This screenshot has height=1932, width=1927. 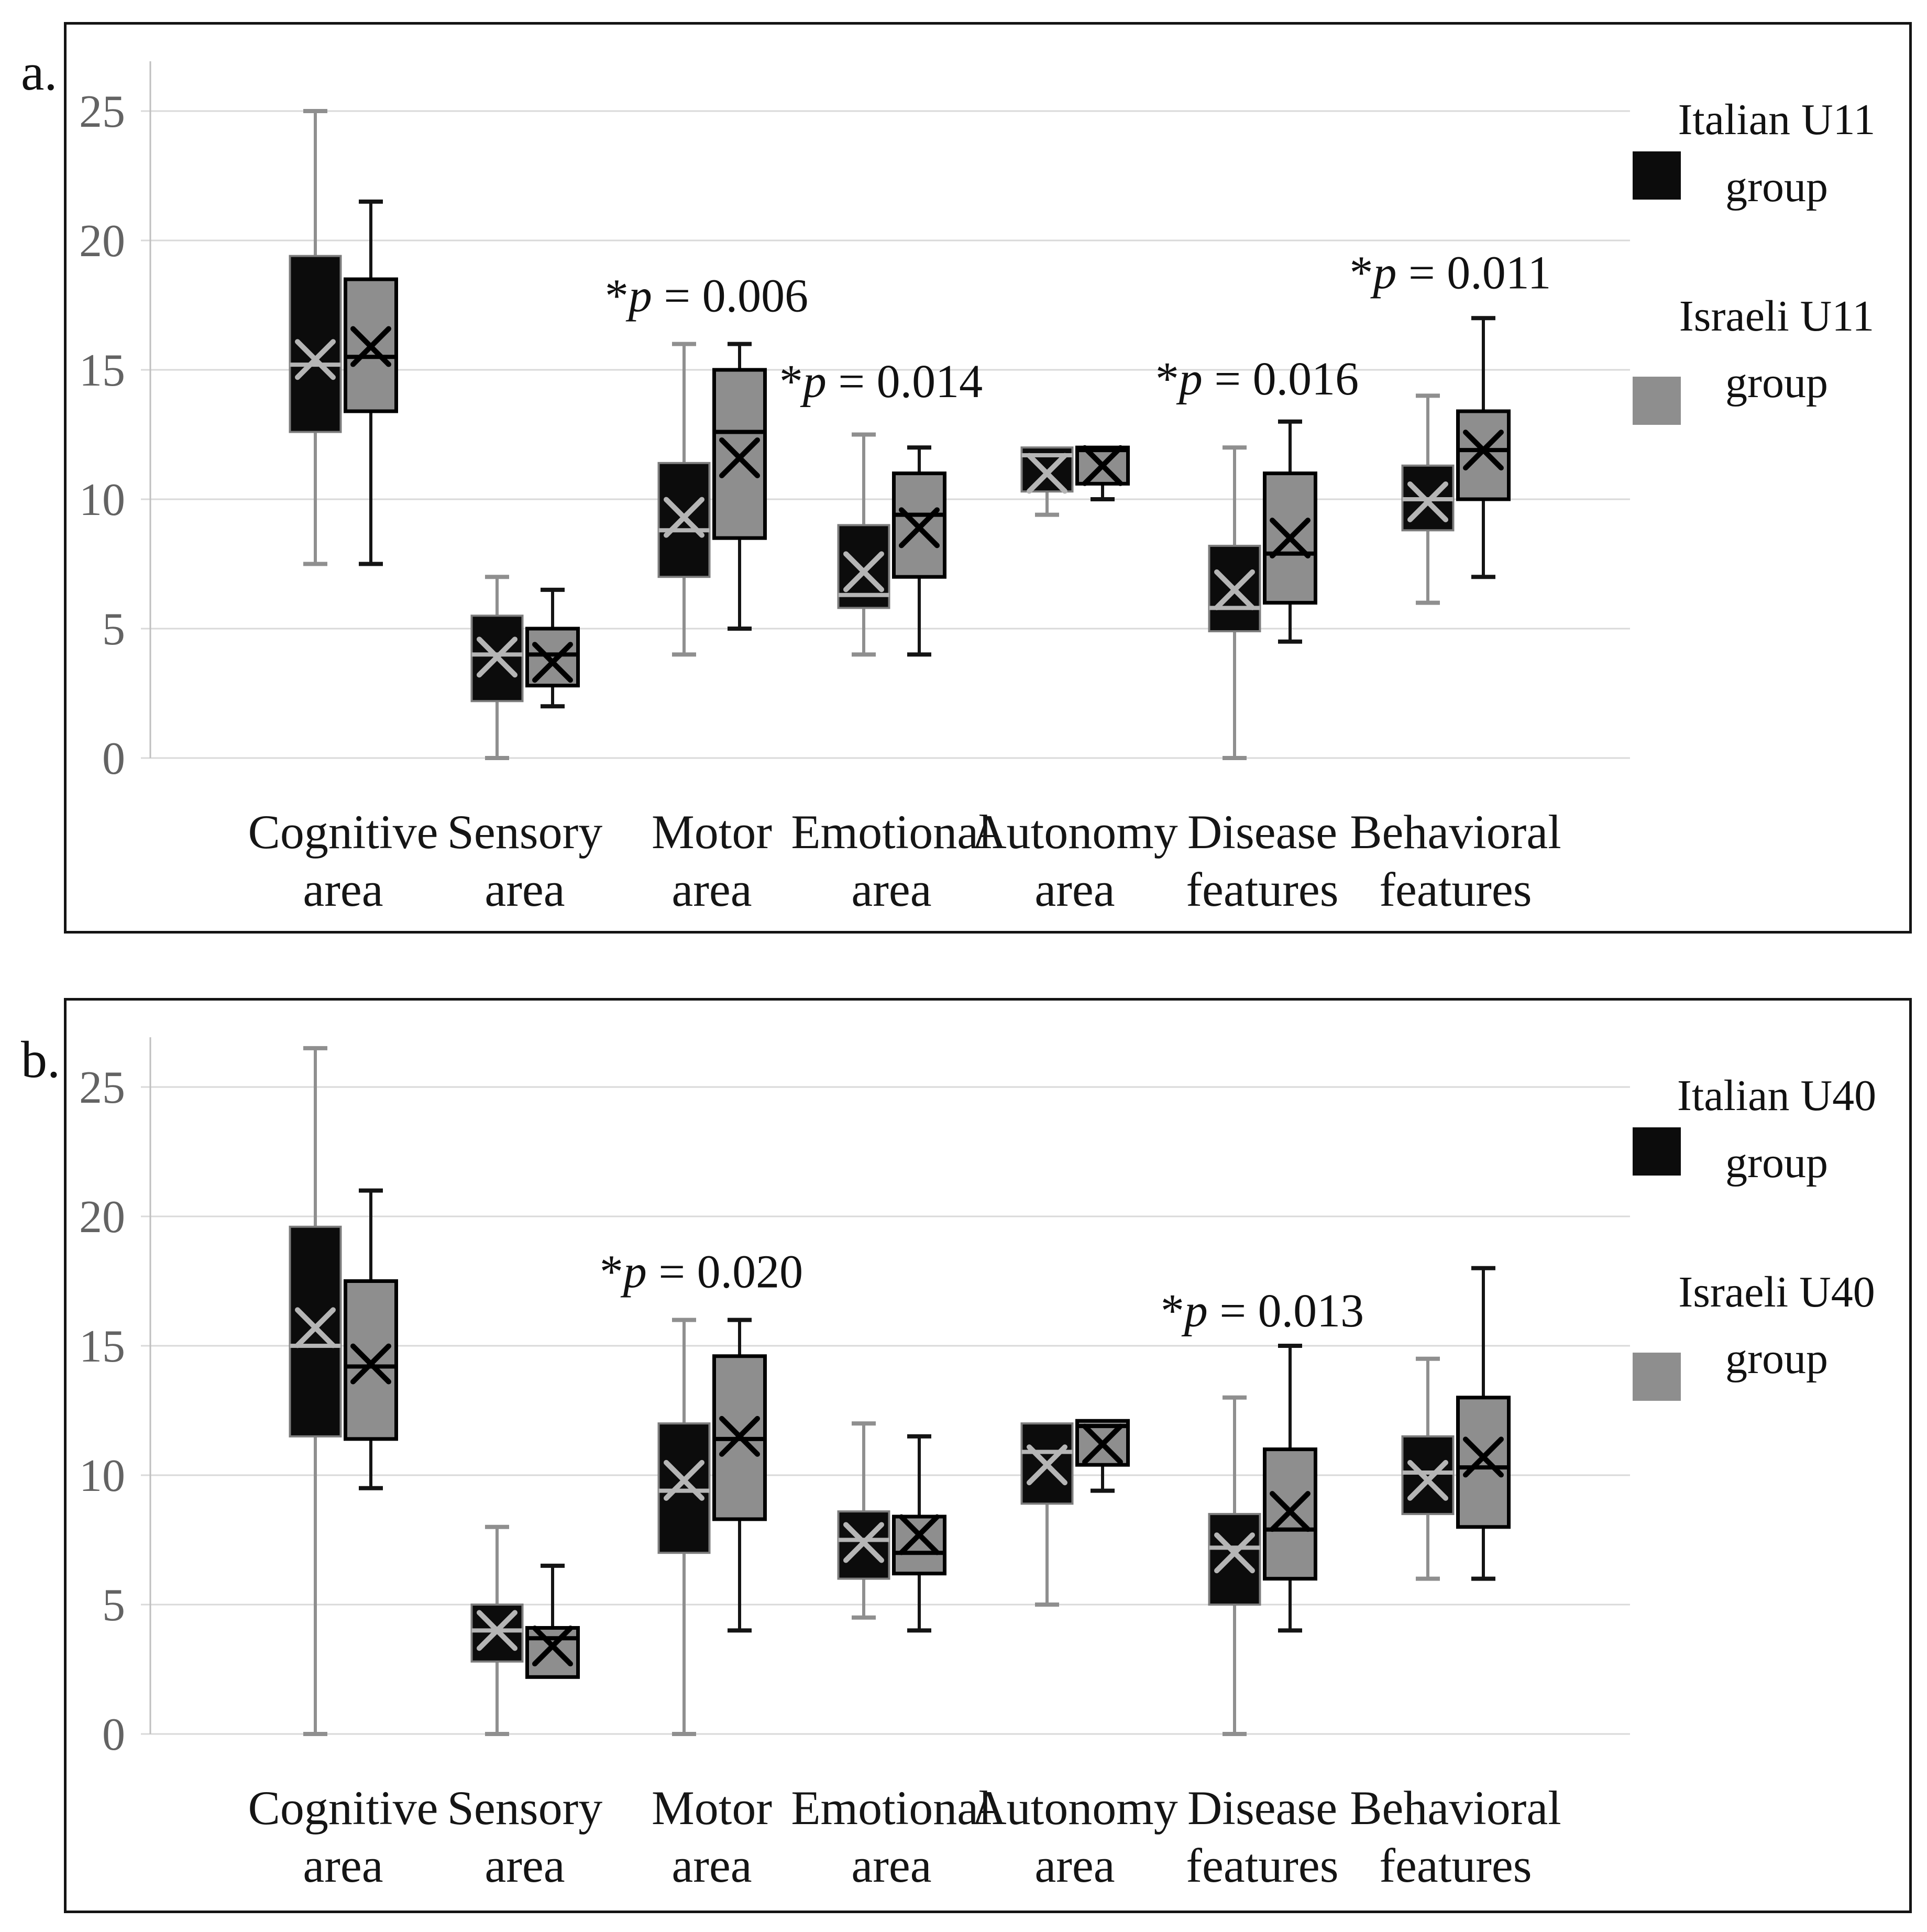 I want to click on p-value-annotation-2: *p = 0.016, so click(x=1257, y=379).